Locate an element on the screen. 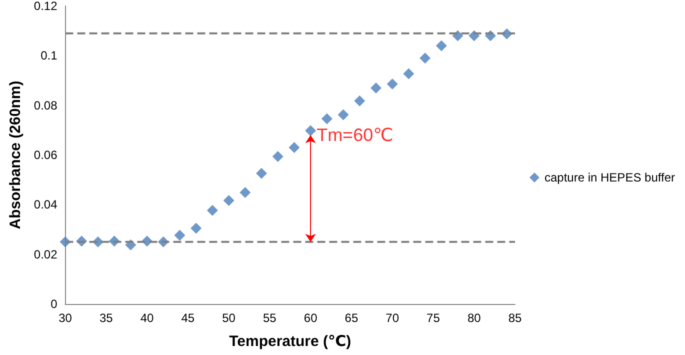 The image size is (685, 355). y-tick-label: 0.08 is located at coordinates (46, 105).